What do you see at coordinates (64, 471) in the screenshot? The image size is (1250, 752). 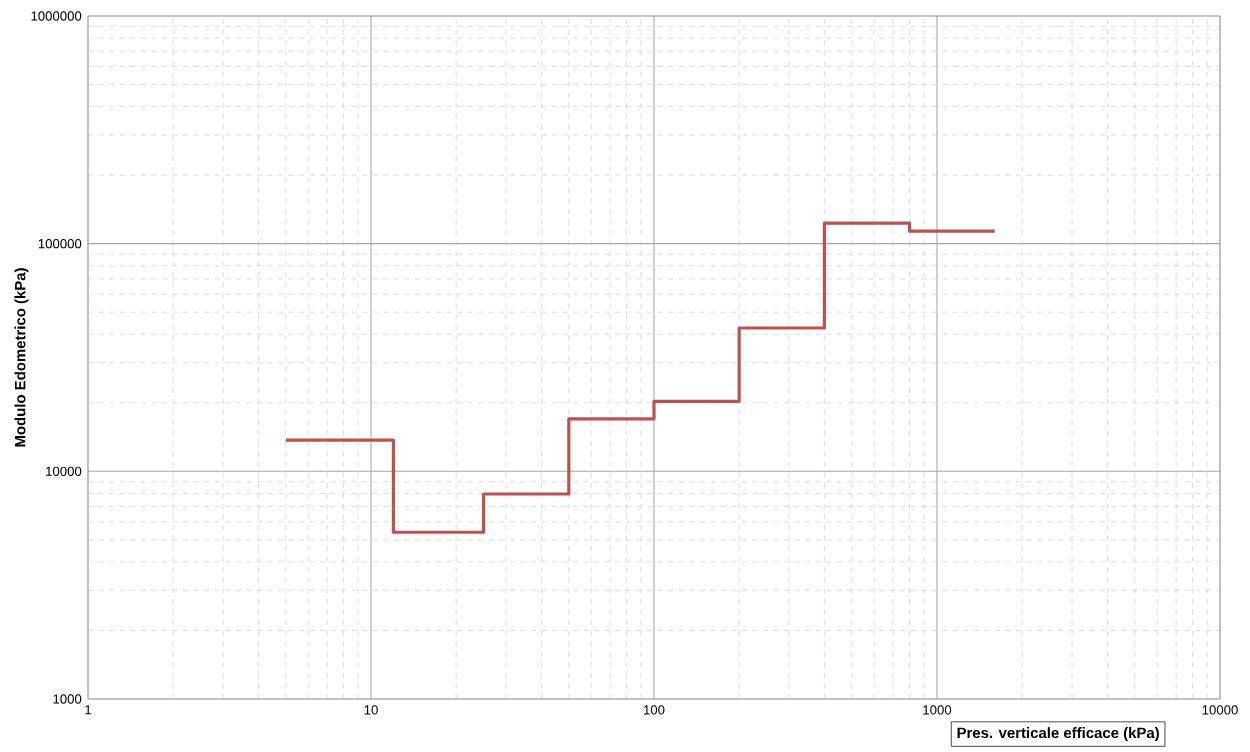 I see `y-tick-label: 10000` at bounding box center [64, 471].